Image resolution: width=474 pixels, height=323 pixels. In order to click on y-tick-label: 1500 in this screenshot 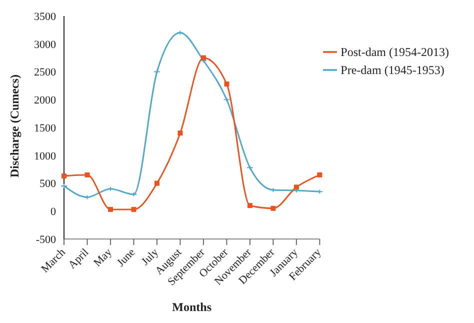, I will do `click(45, 128)`.